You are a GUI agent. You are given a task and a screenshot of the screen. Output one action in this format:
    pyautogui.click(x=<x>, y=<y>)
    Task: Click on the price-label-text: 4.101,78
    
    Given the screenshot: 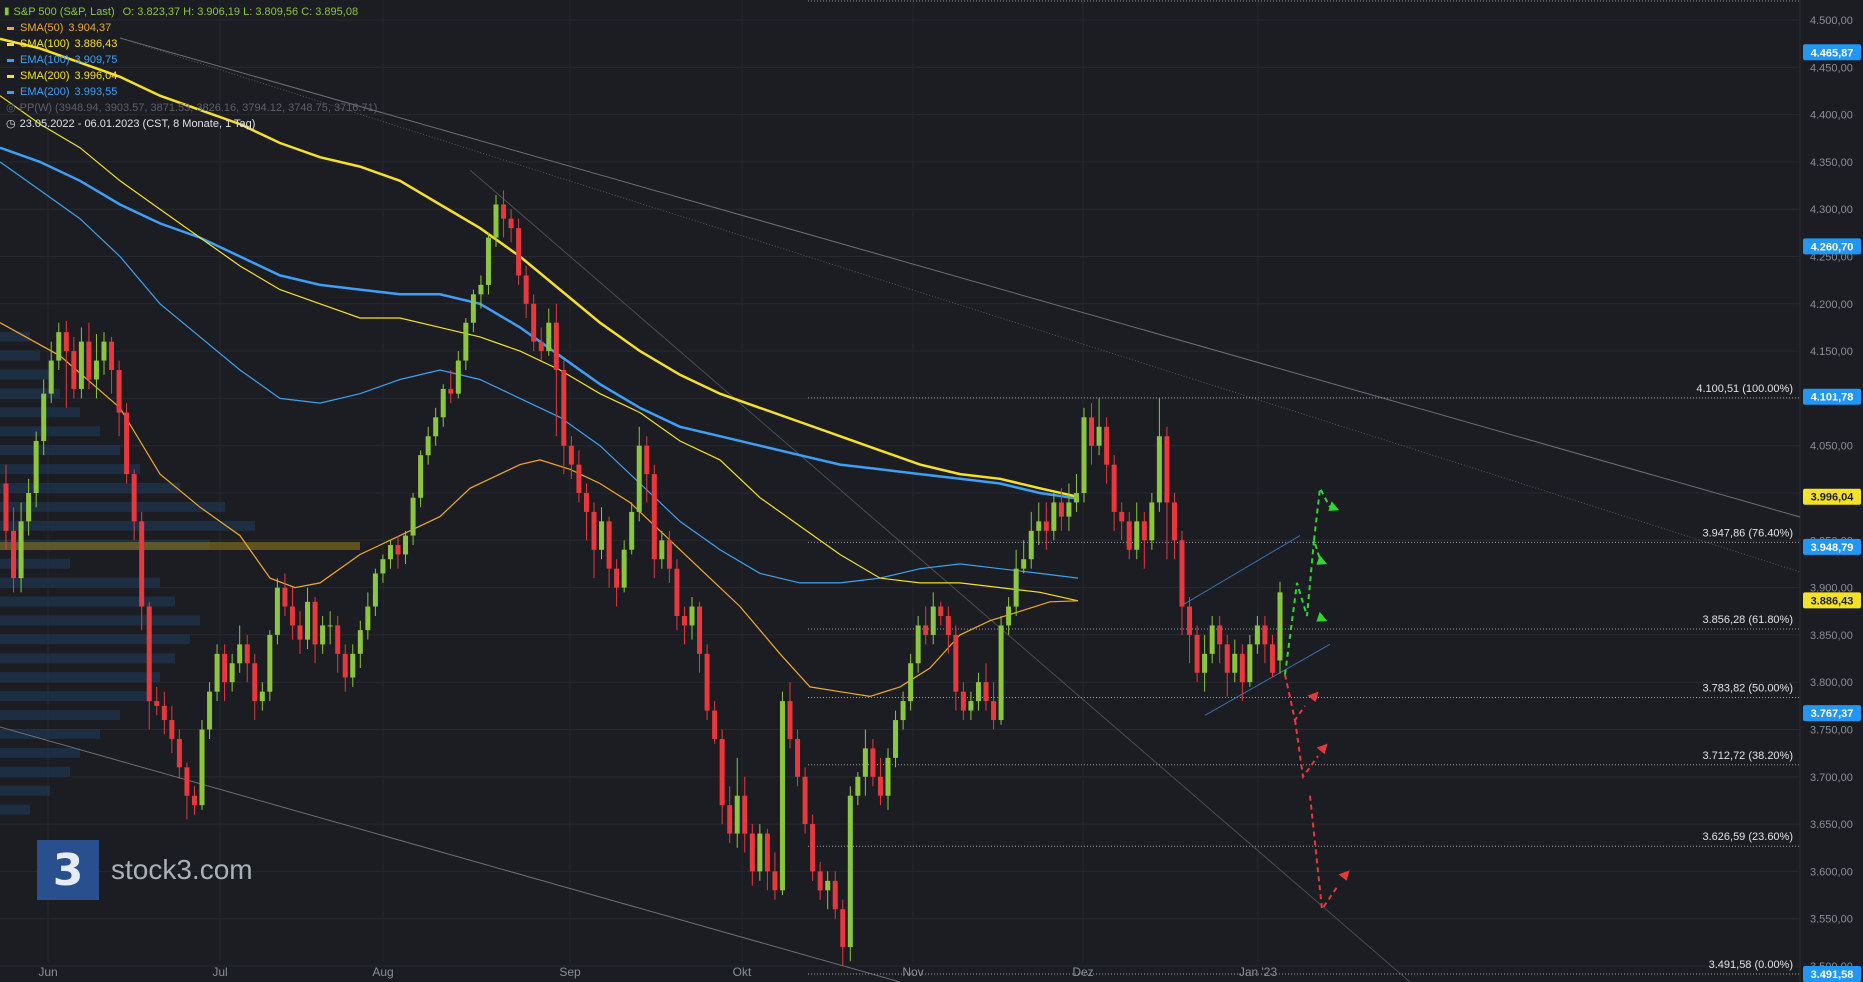 What is the action you would take?
    pyautogui.click(x=1832, y=398)
    